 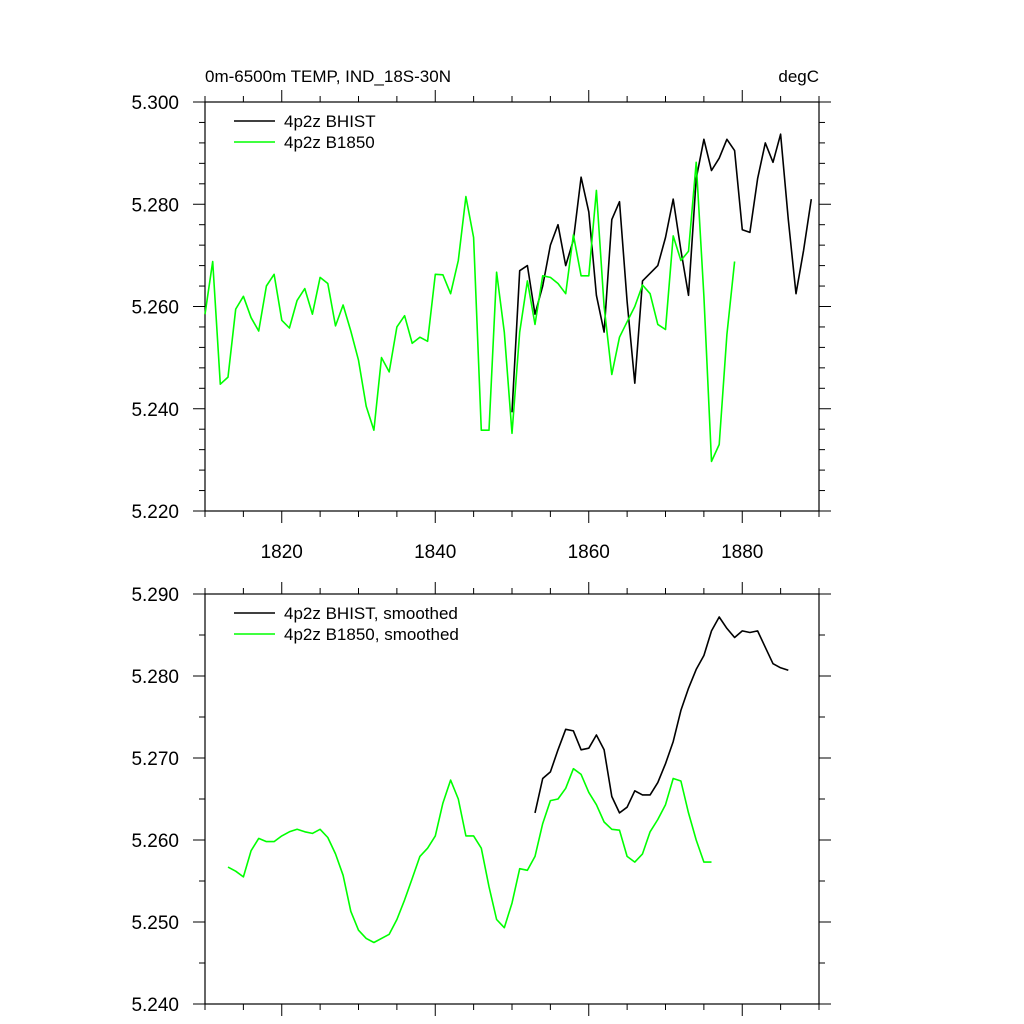 I want to click on legend-label: 4p2z BHIST, smoothed, so click(x=371, y=613).